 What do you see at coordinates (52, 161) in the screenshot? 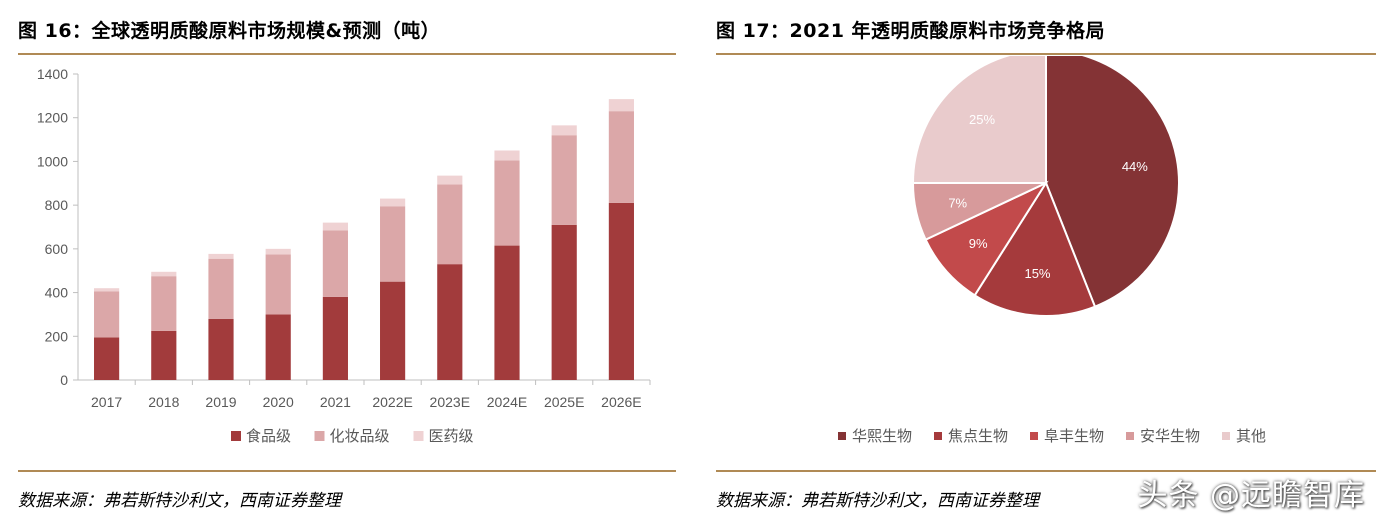
I see `y-tick-label: 1000` at bounding box center [52, 161].